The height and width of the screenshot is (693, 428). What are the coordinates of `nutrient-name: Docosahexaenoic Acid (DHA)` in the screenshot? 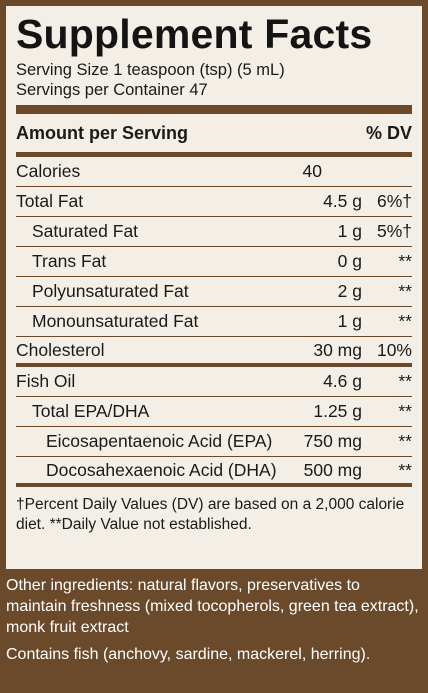 It's located at (161, 469).